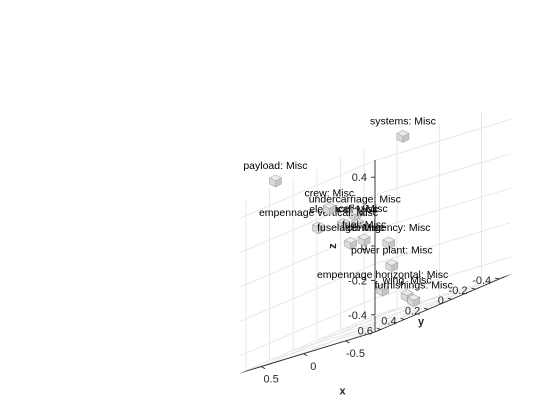 The width and height of the screenshot is (560, 420). I want to click on data-point: payload: Misc, so click(275, 174).